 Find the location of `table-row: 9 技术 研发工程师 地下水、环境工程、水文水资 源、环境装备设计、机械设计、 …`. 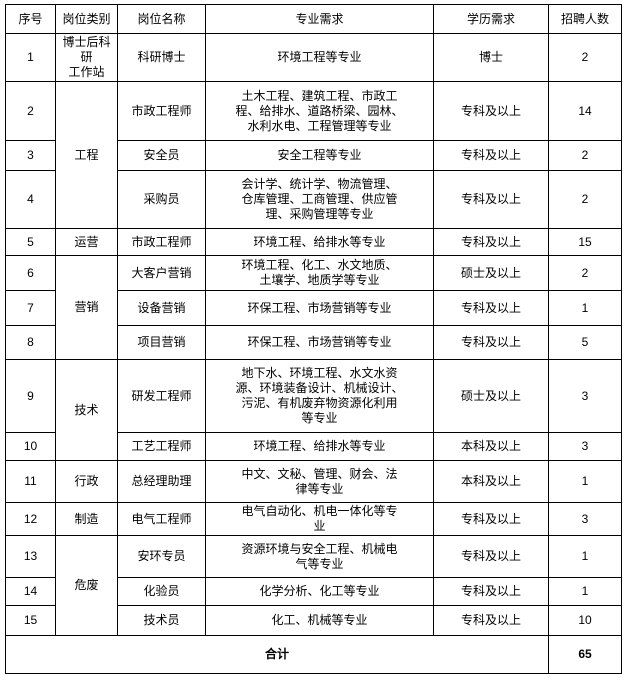

table-row: 9 技术 研发工程师 地下水、环境工程、水文水资 源、环境装备设计、机械设计、 … is located at coordinates (313, 410).